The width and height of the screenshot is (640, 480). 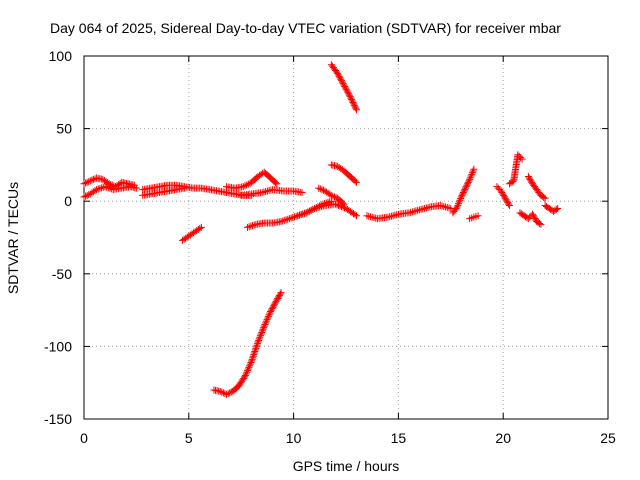 I want to click on x-tick-label: 0, so click(x=84, y=438).